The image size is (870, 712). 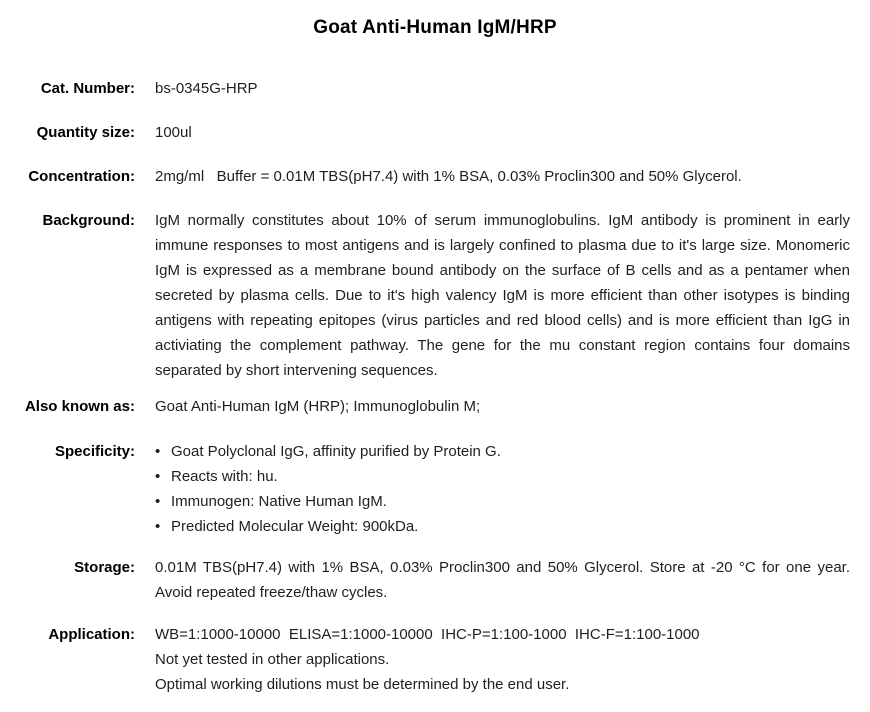 What do you see at coordinates (91, 634) in the screenshot?
I see `field-label-application: Application:` at bounding box center [91, 634].